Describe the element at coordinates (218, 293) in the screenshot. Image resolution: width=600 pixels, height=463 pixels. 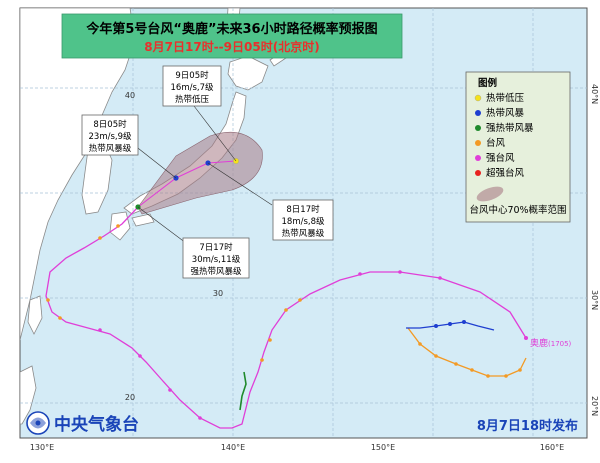
I see `inner-lat-30: 30` at that location.